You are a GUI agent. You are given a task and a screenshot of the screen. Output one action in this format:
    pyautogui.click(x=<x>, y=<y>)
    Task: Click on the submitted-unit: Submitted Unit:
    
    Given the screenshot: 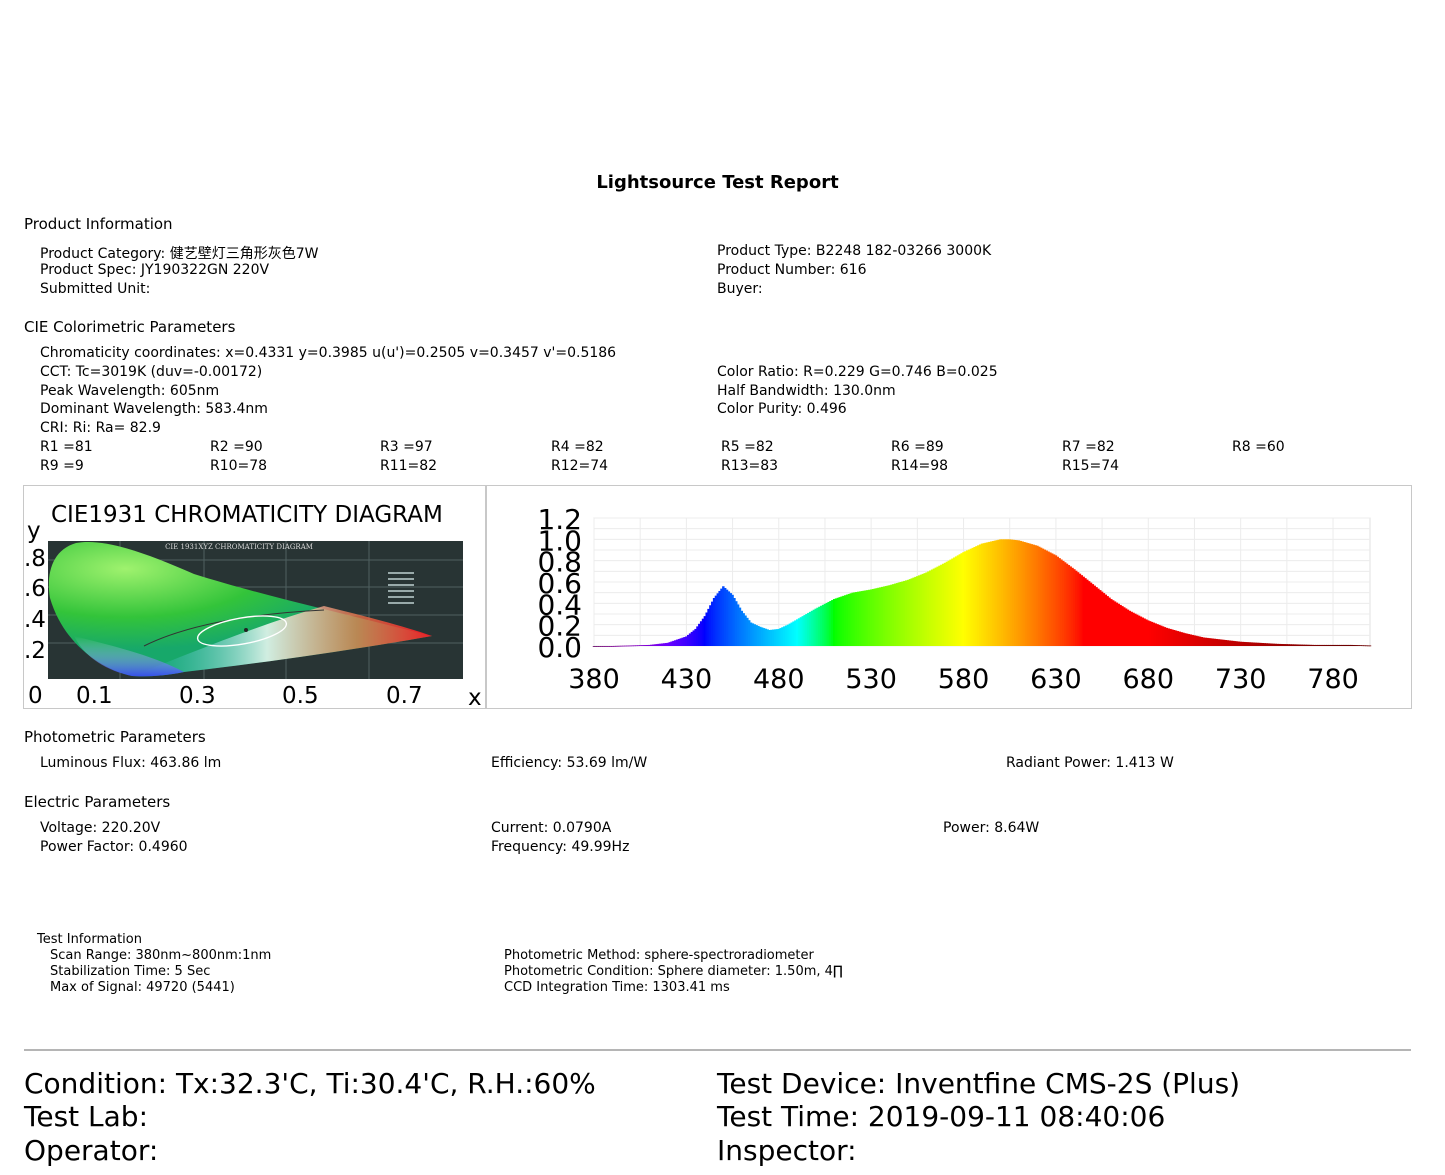 What is the action you would take?
    pyautogui.click(x=95, y=289)
    